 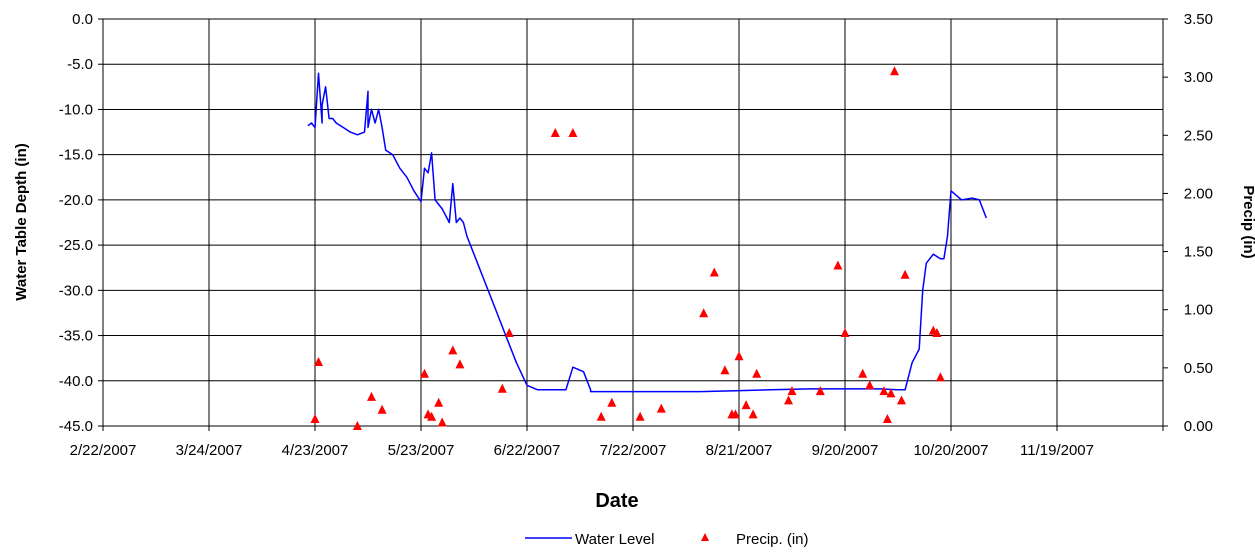 I want to click on y2-tick-label: 1.00, so click(x=1198, y=310).